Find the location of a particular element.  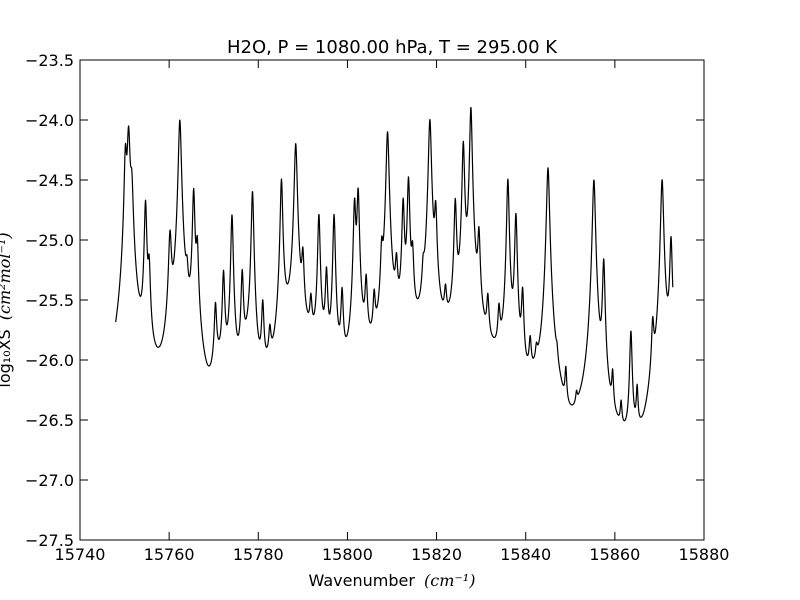

x-axis-label-text: Wavenumber is located at coordinates (362, 580).